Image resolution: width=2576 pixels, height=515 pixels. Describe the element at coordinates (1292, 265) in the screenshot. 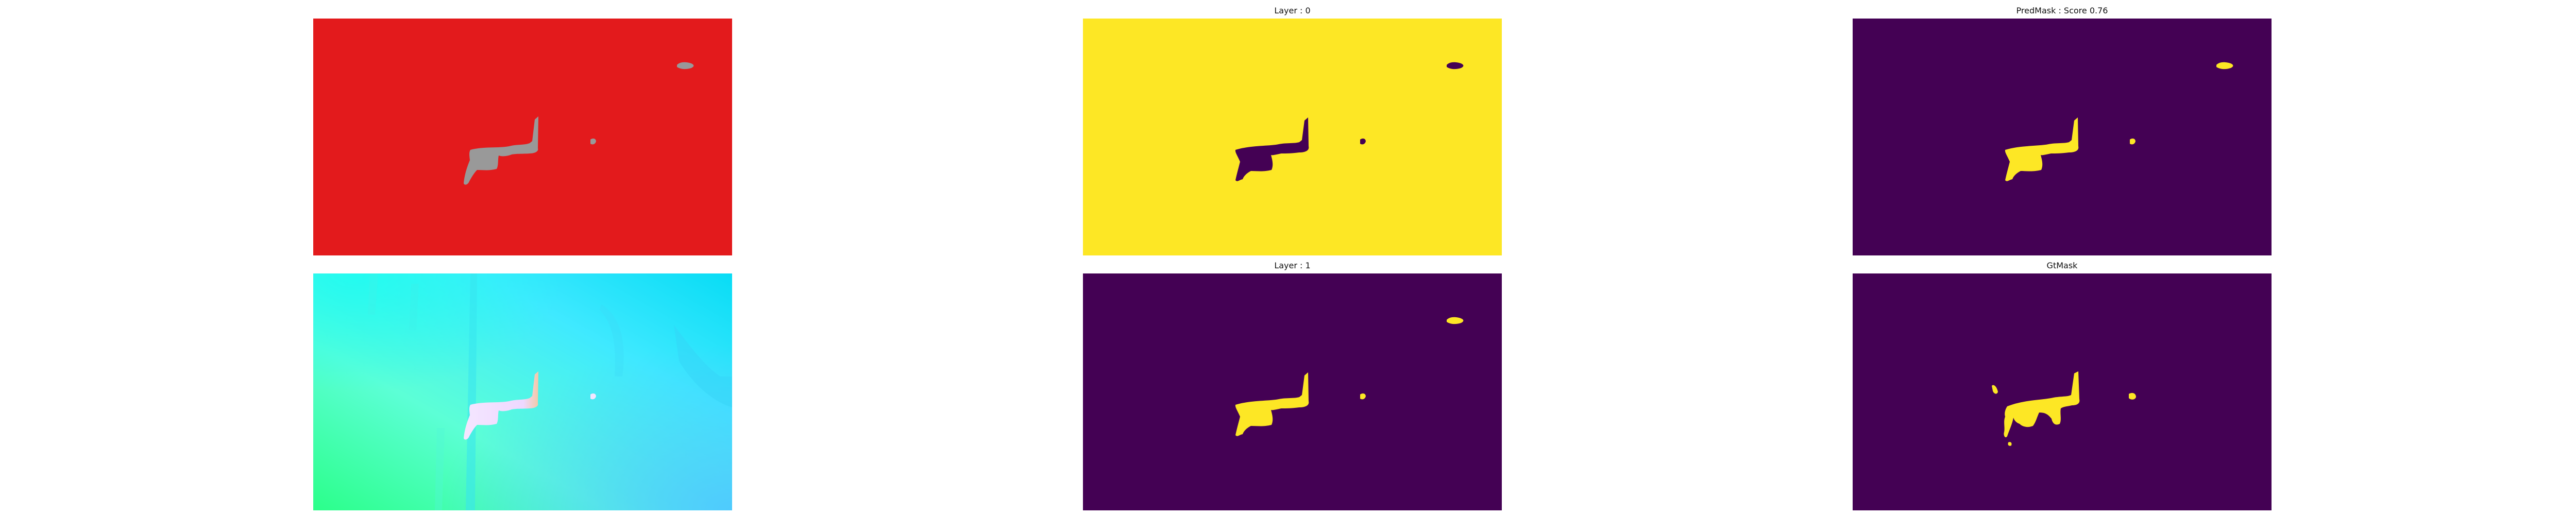

I see `layer1-title: Layer : 1` at that location.